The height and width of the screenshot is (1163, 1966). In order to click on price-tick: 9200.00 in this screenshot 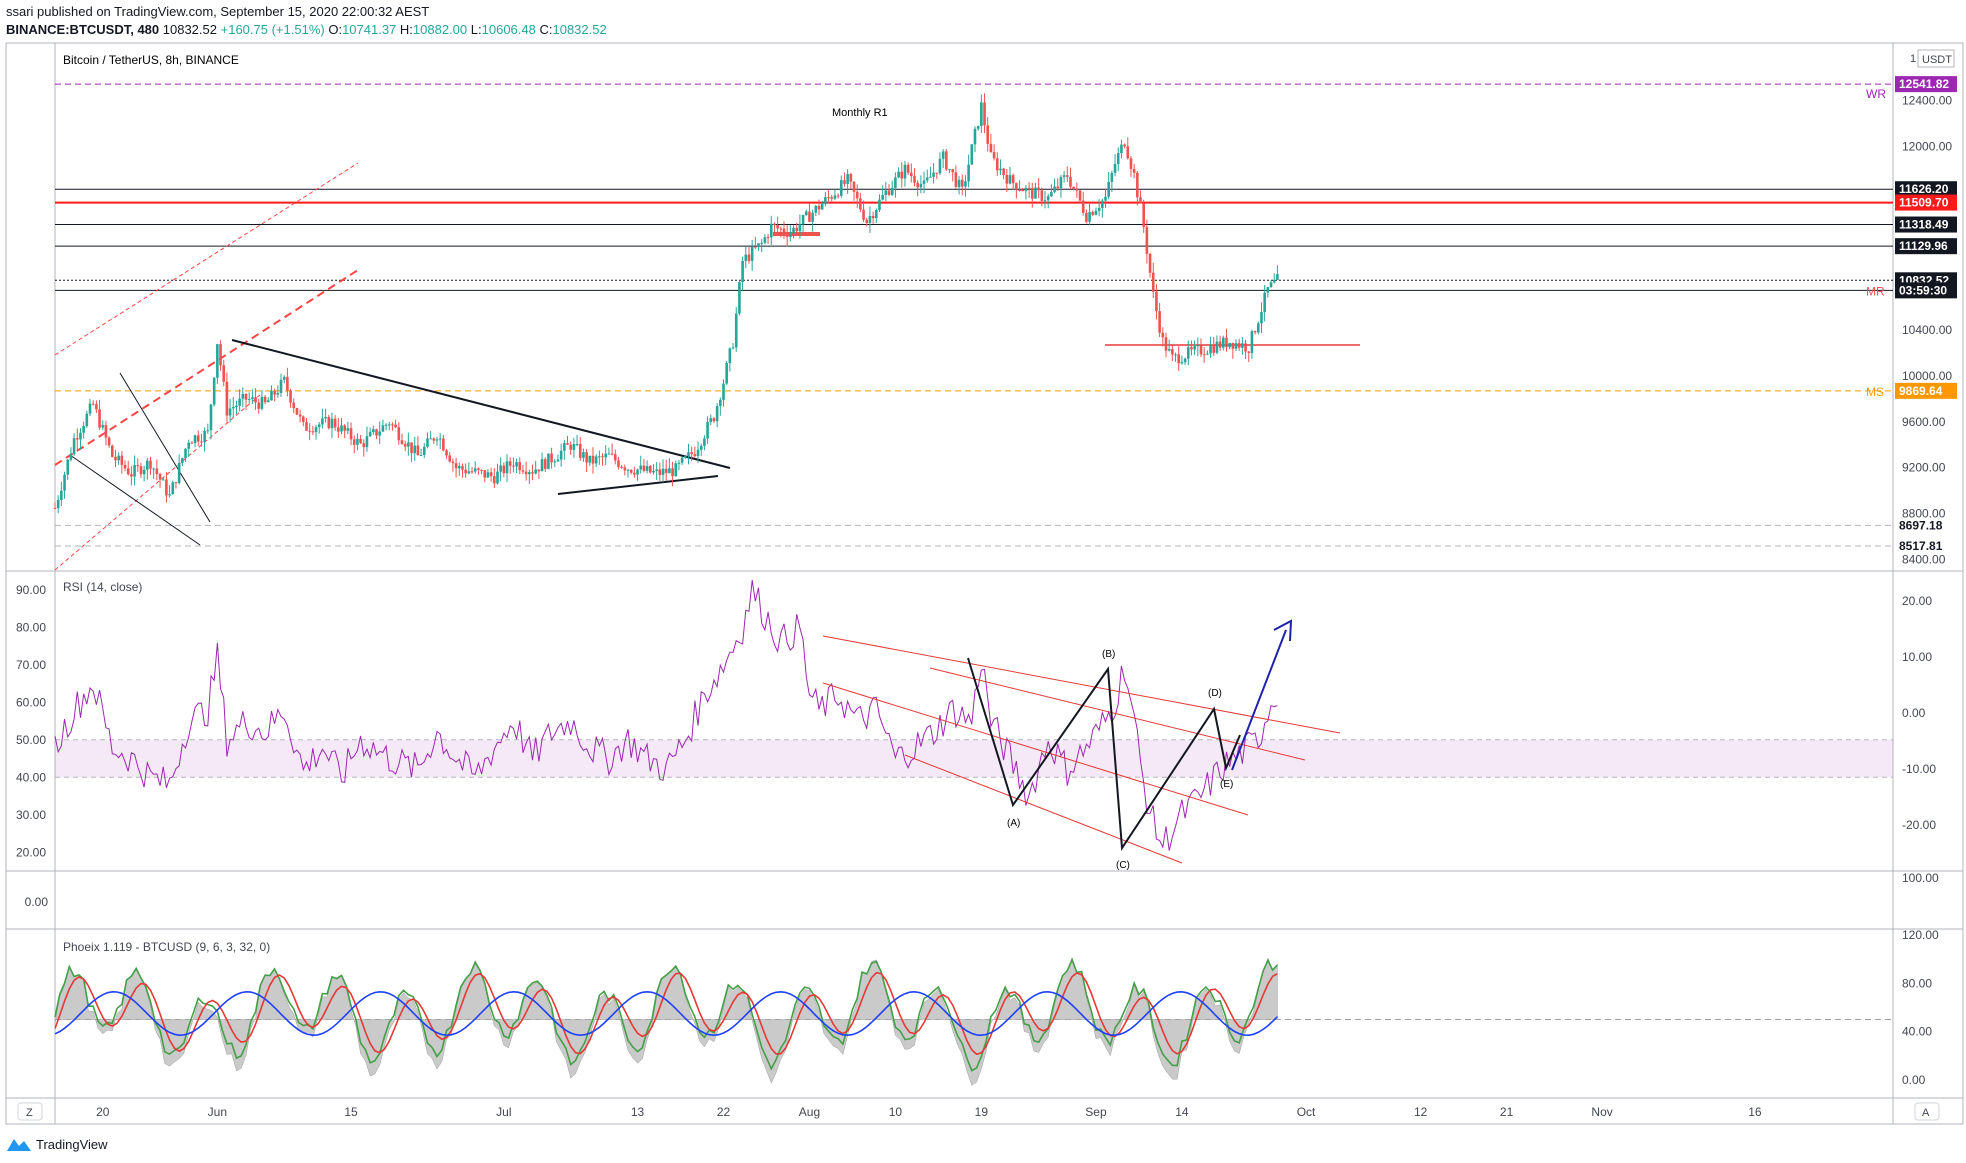, I will do `click(1924, 468)`.